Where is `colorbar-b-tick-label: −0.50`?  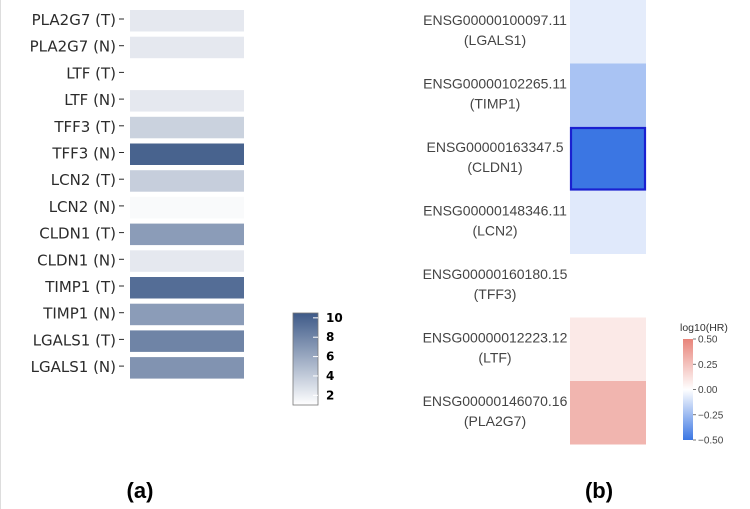
colorbar-b-tick-label: −0.50 is located at coordinates (711, 441).